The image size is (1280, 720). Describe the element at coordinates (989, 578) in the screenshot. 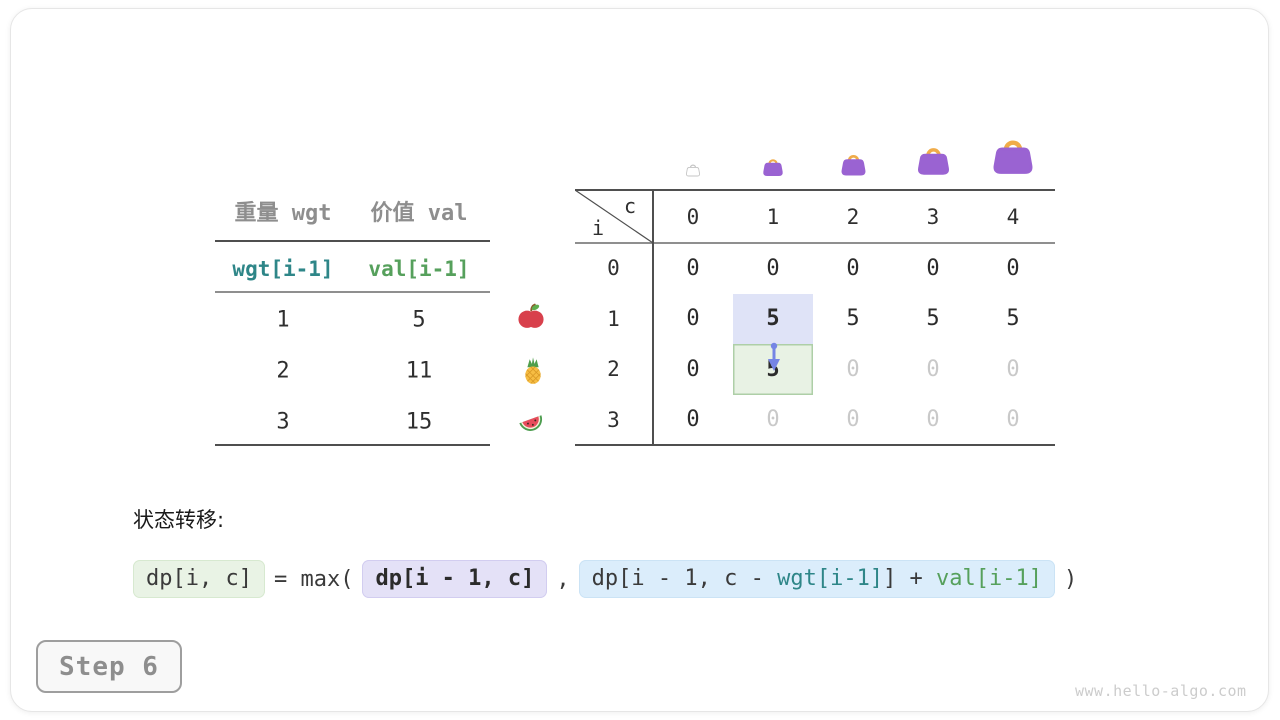

I see `formula-val-term: val[i-1]` at that location.